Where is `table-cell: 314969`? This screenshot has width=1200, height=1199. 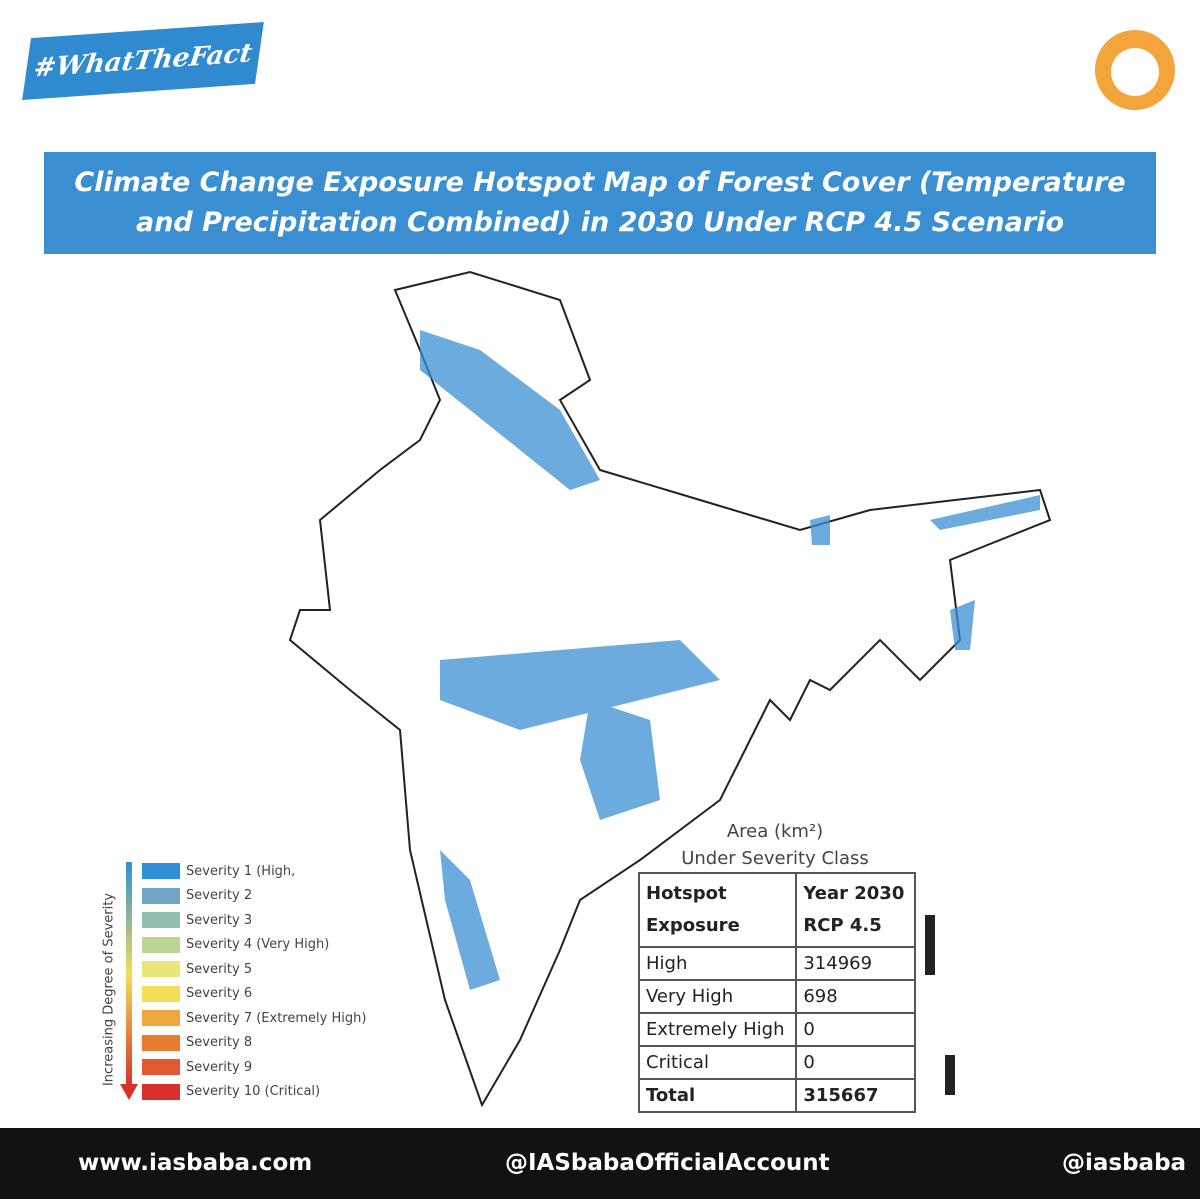 table-cell: 314969 is located at coordinates (855, 963).